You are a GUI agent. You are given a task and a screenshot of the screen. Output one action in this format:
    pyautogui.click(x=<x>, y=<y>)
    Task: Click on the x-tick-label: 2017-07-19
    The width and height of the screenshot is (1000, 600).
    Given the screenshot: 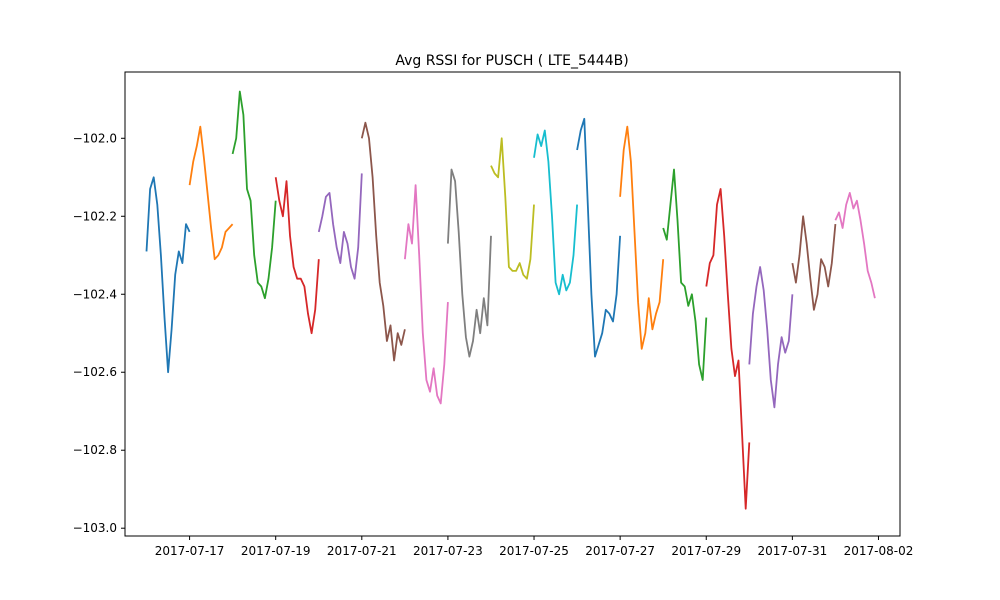 What is the action you would take?
    pyautogui.click(x=276, y=551)
    